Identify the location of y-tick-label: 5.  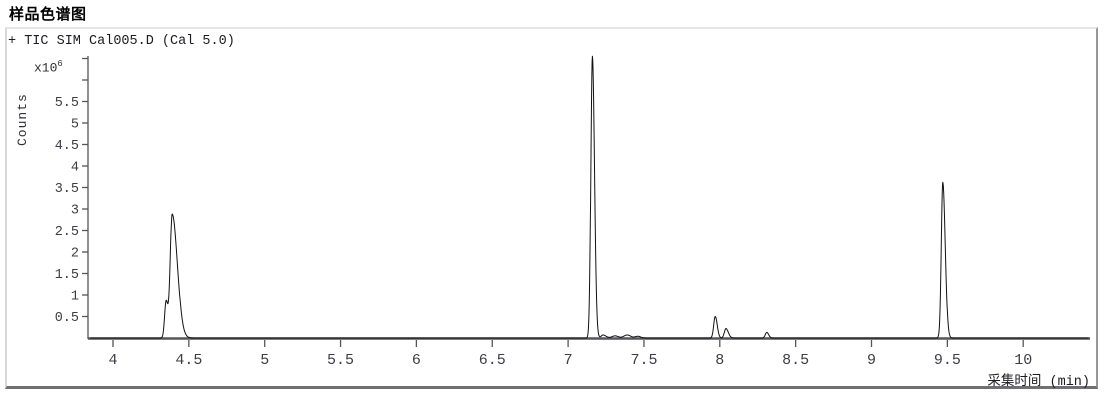
(75, 125).